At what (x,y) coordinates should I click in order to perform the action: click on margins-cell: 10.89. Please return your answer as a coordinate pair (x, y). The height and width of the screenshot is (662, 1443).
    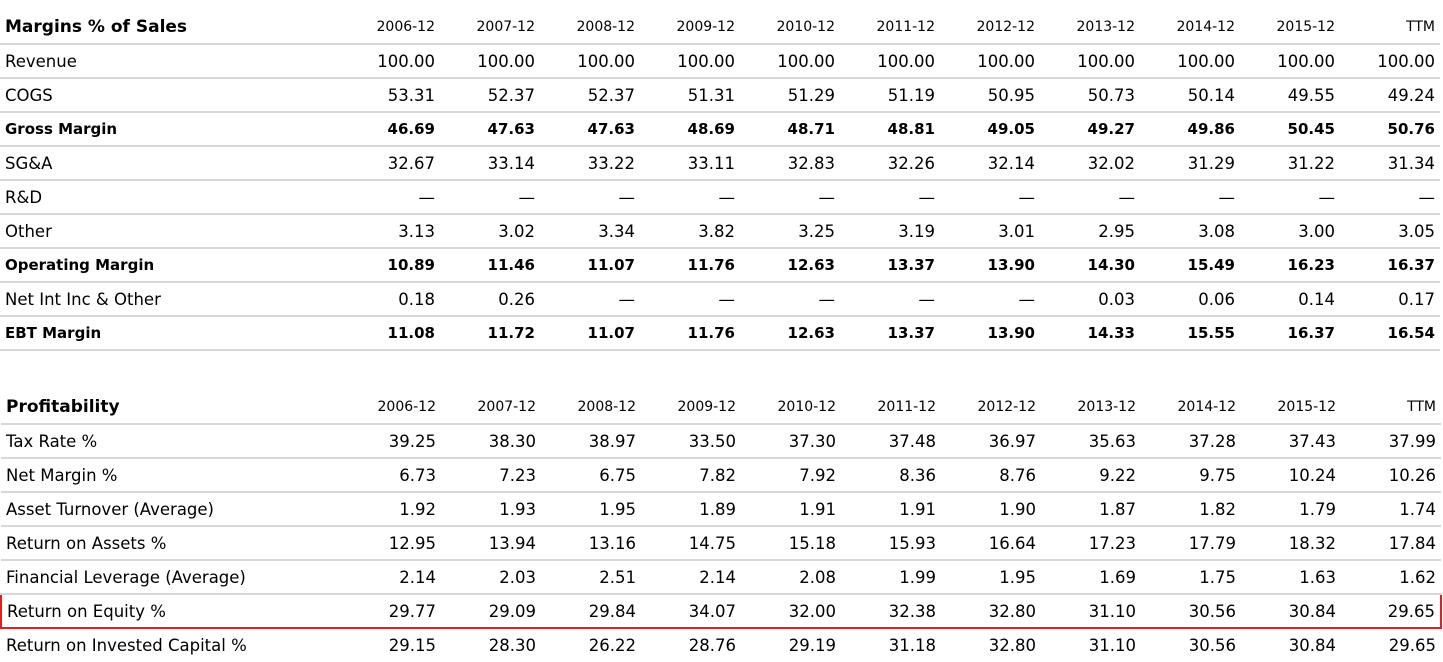
    Looking at the image, I should click on (390, 265).